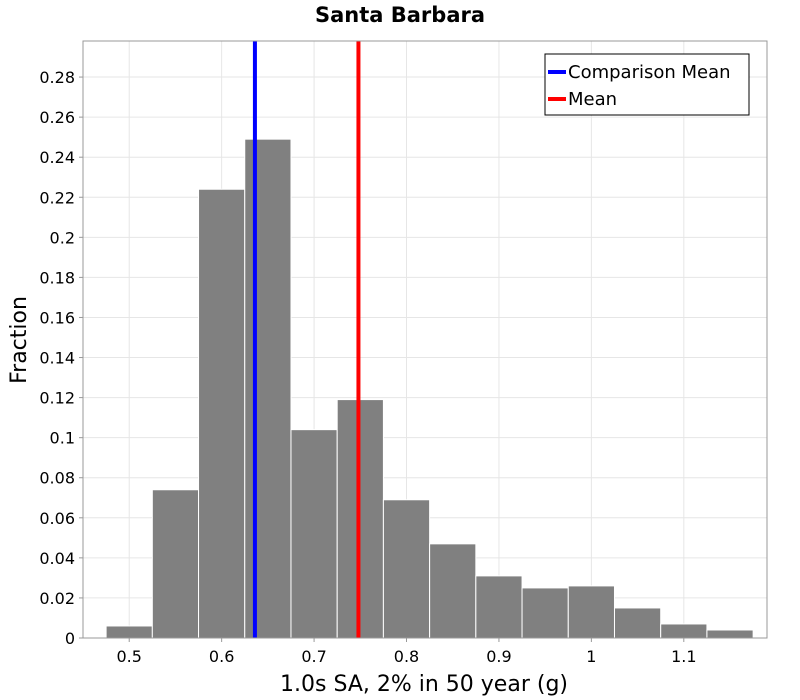 This screenshot has height=700, width=800. What do you see at coordinates (57, 558) in the screenshot?
I see `y-tick-label: 0.04` at bounding box center [57, 558].